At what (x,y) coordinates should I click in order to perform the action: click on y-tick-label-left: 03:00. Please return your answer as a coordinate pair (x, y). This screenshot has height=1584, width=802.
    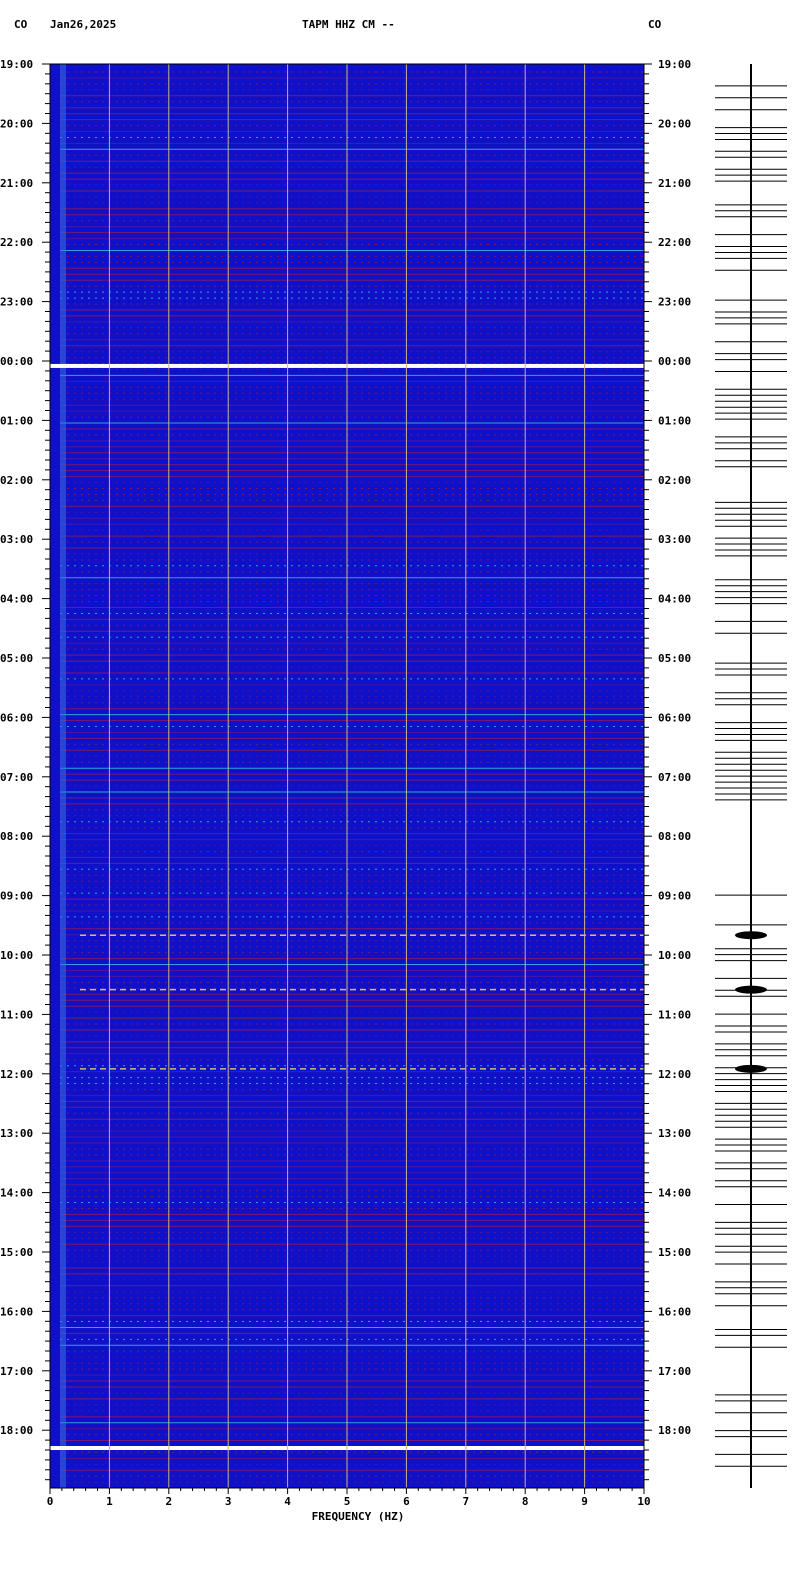
    Looking at the image, I should click on (16, 539).